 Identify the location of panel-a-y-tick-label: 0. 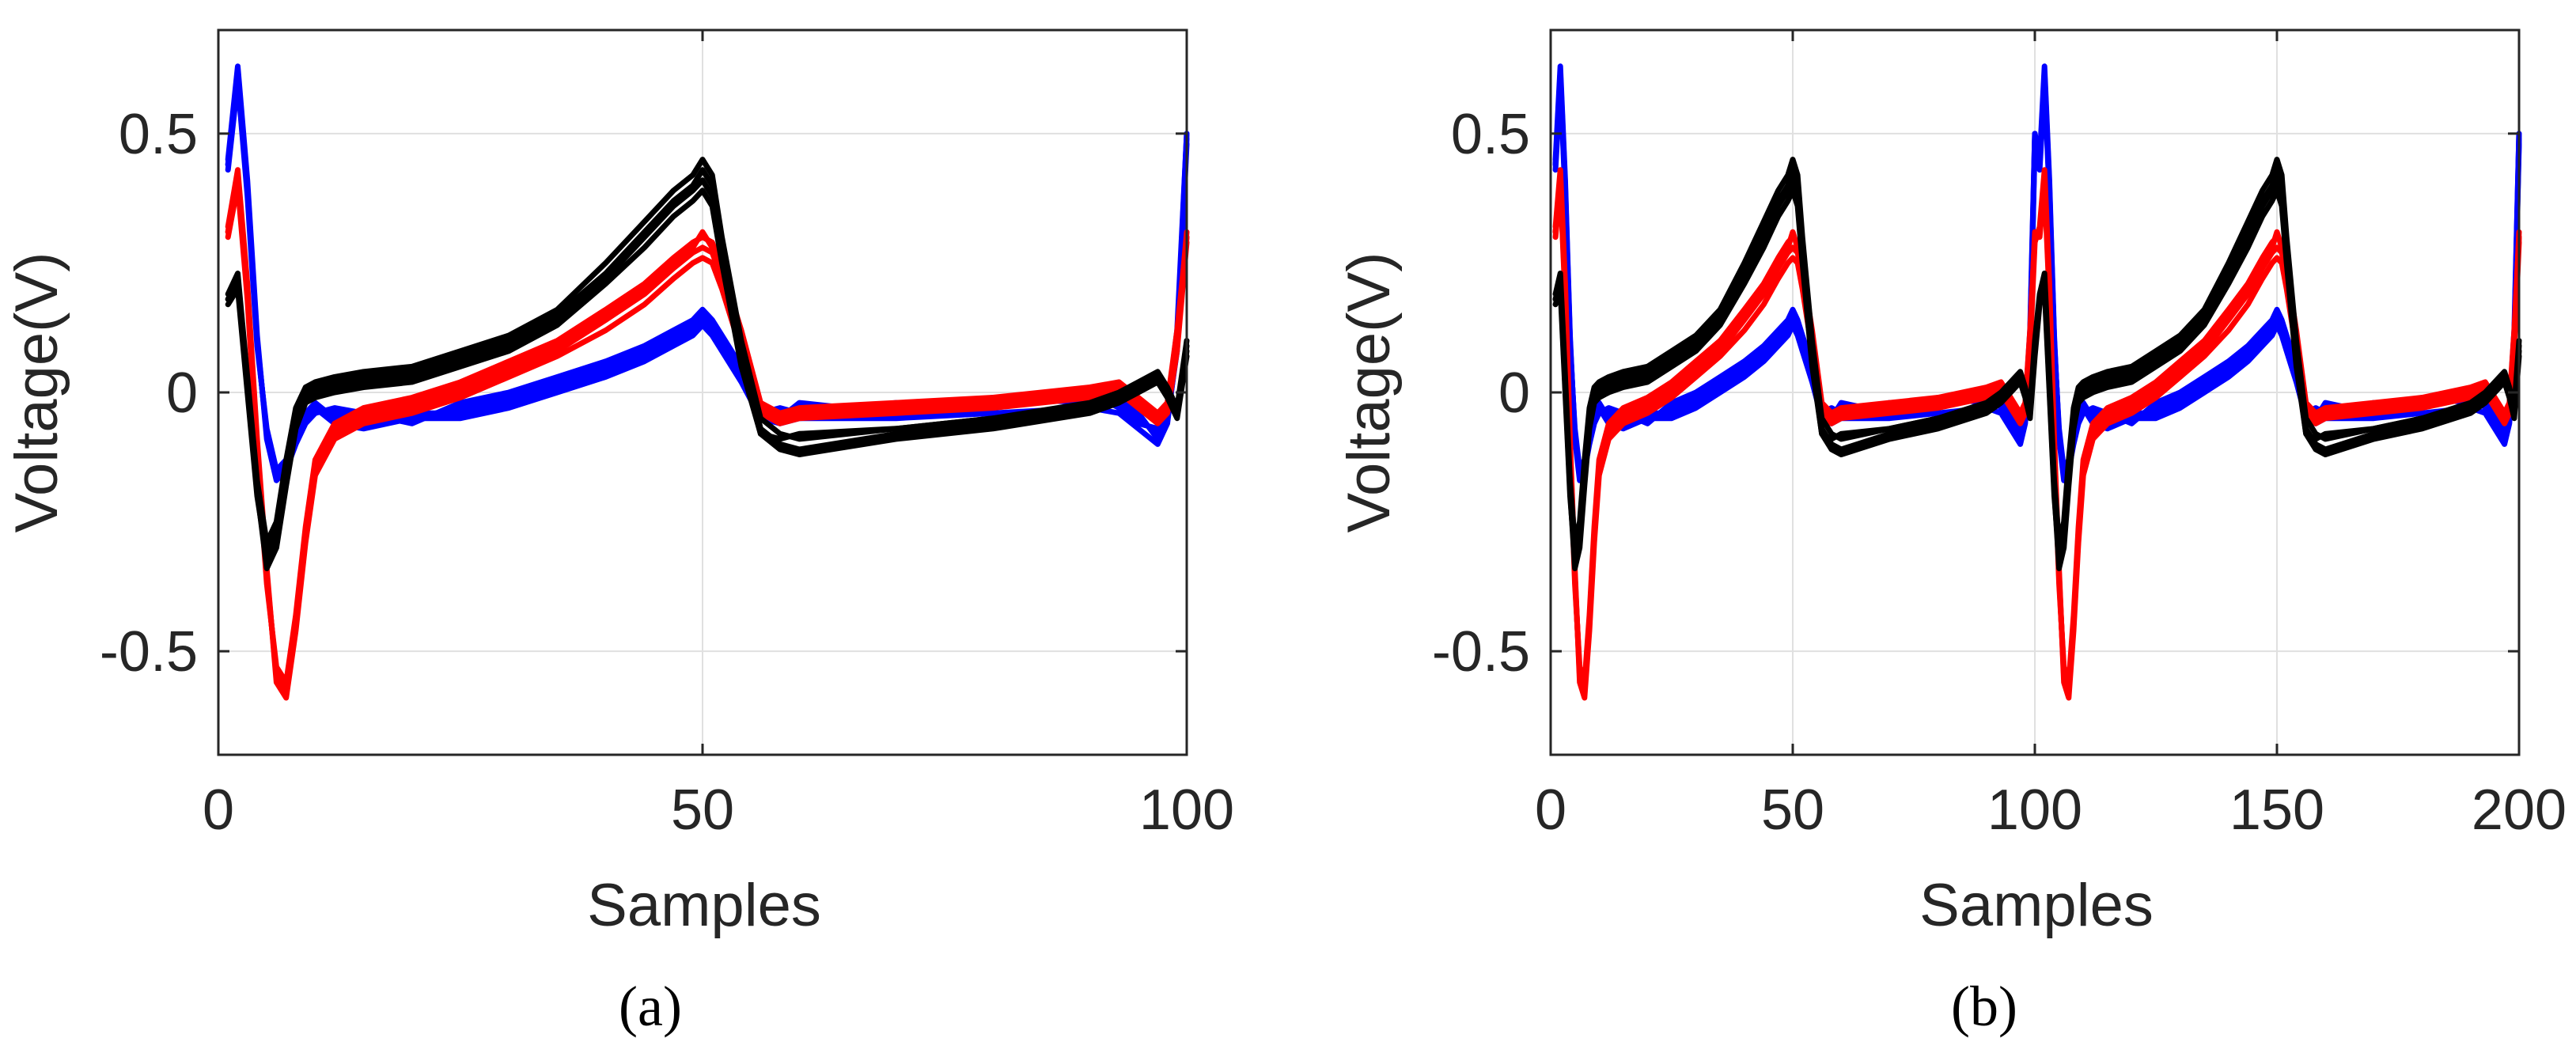
(182, 393).